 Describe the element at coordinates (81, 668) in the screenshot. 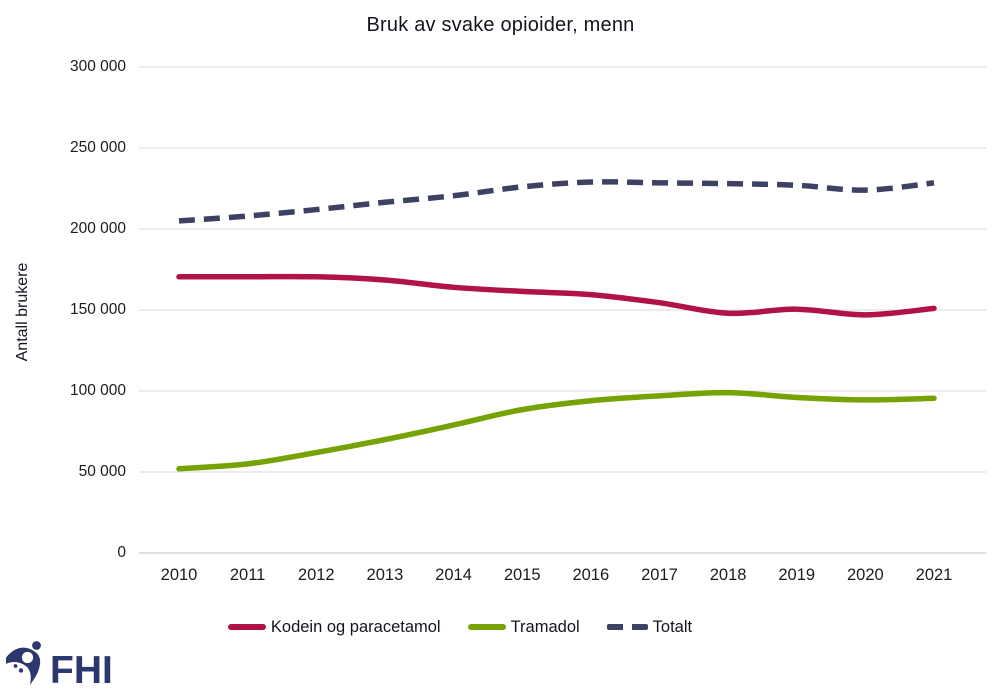

I see `fhi-logo-text: FHI` at that location.